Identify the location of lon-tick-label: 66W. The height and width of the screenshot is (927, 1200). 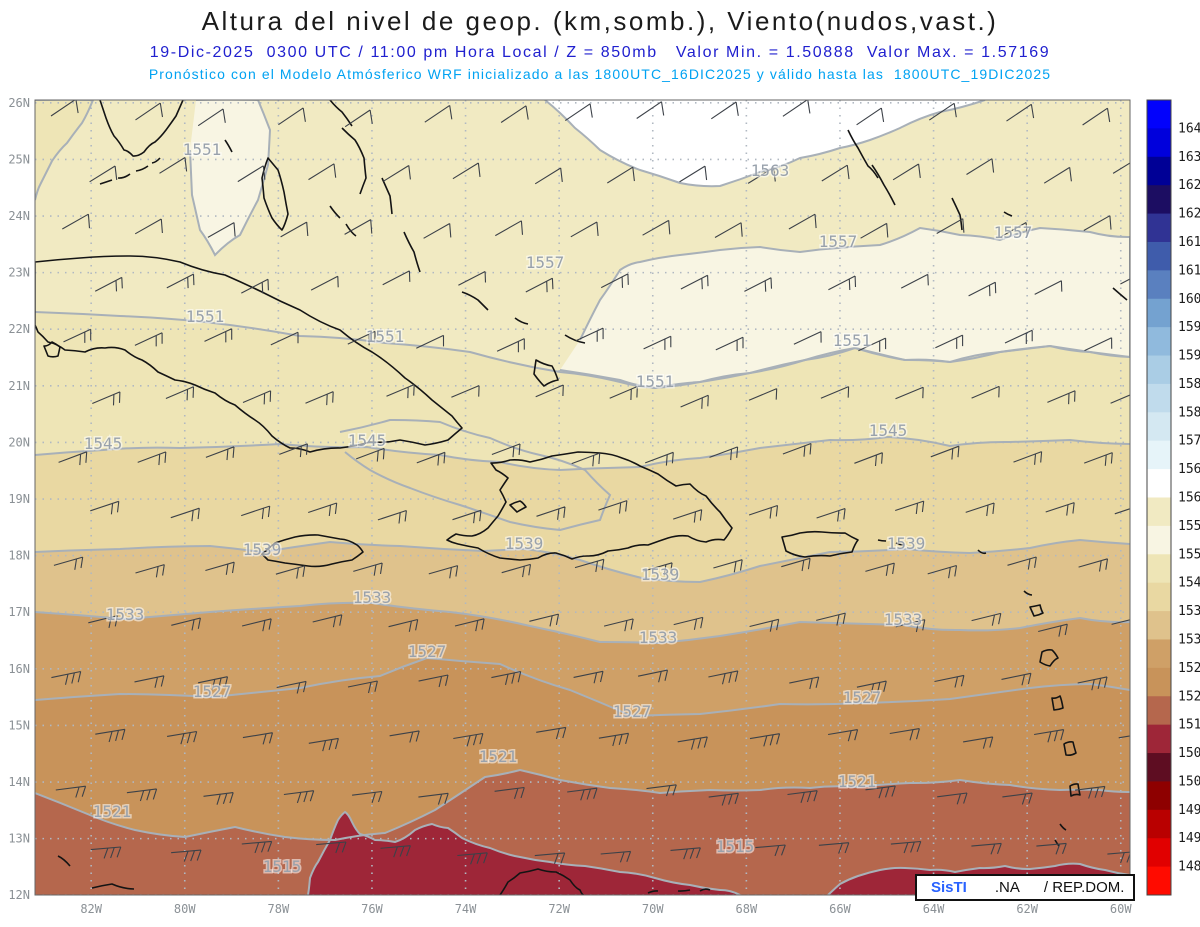
(840, 909).